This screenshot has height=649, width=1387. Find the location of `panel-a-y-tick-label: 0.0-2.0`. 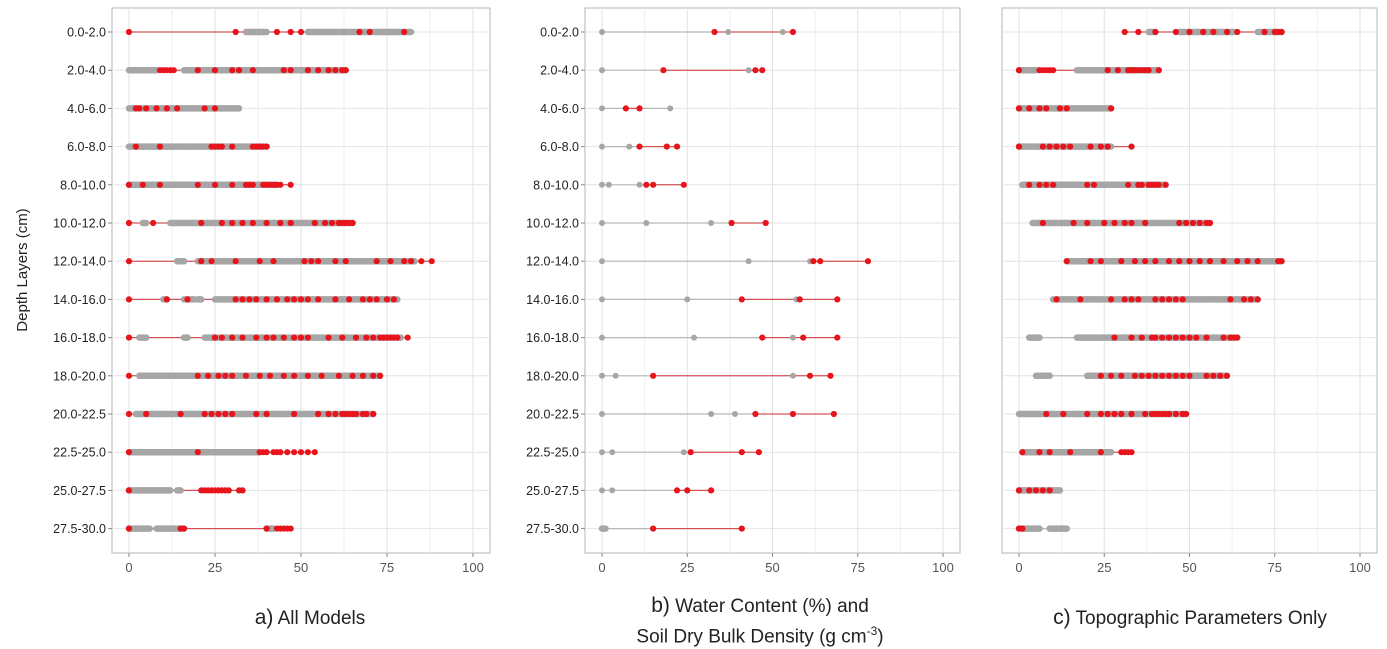

panel-a-y-tick-label: 0.0-2.0 is located at coordinates (86, 33).